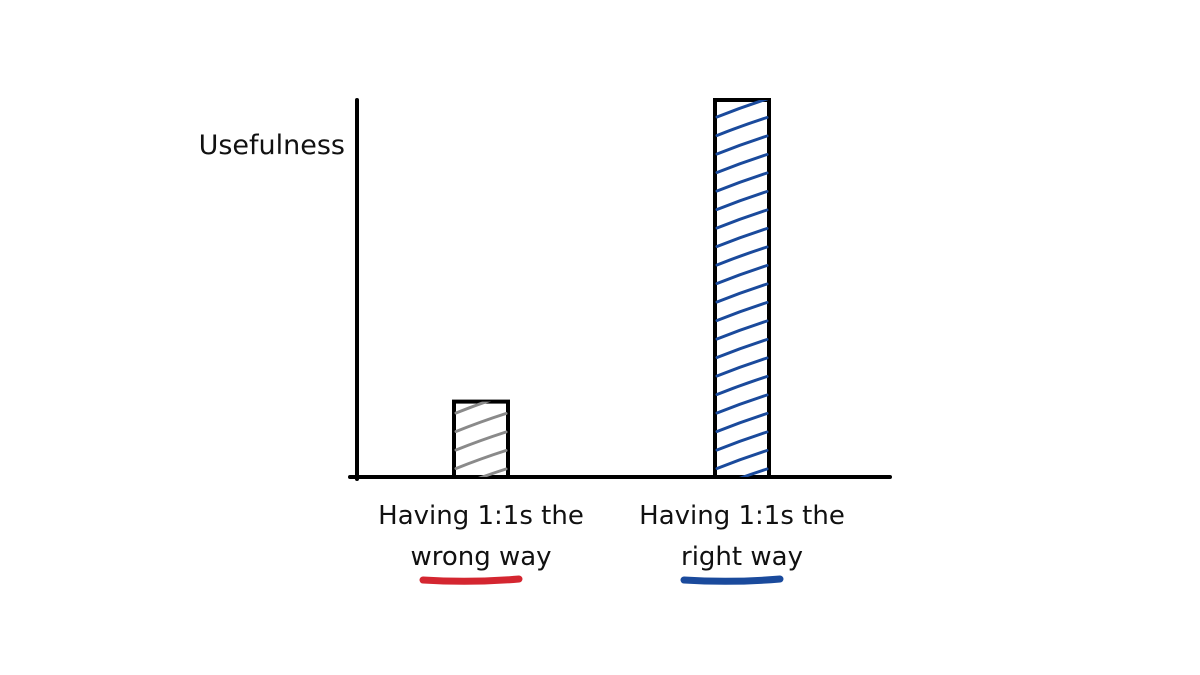 The width and height of the screenshot is (1200, 675). What do you see at coordinates (742, 536) in the screenshot?
I see `x-tick-label: Having 1:1s the right way` at bounding box center [742, 536].